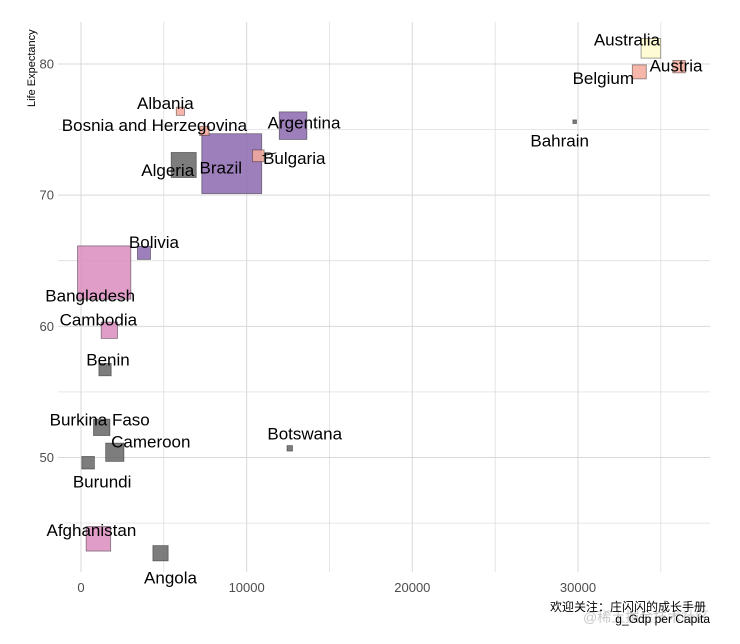 The height and width of the screenshot is (644, 740). I want to click on point-label: Burkina Faso, so click(100, 419).